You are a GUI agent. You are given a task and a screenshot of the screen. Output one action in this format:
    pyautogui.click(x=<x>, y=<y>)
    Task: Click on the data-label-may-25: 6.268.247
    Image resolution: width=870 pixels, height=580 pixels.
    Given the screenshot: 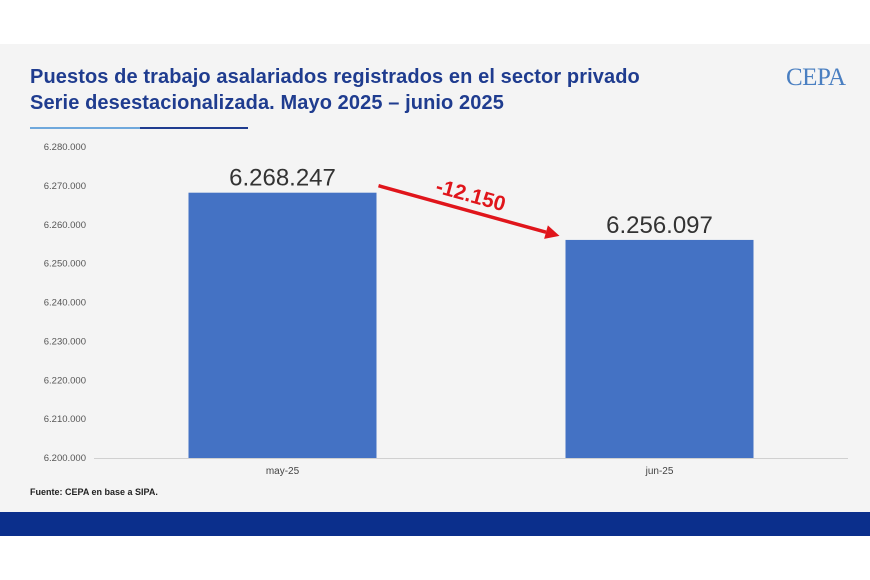 What is the action you would take?
    pyautogui.click(x=282, y=178)
    